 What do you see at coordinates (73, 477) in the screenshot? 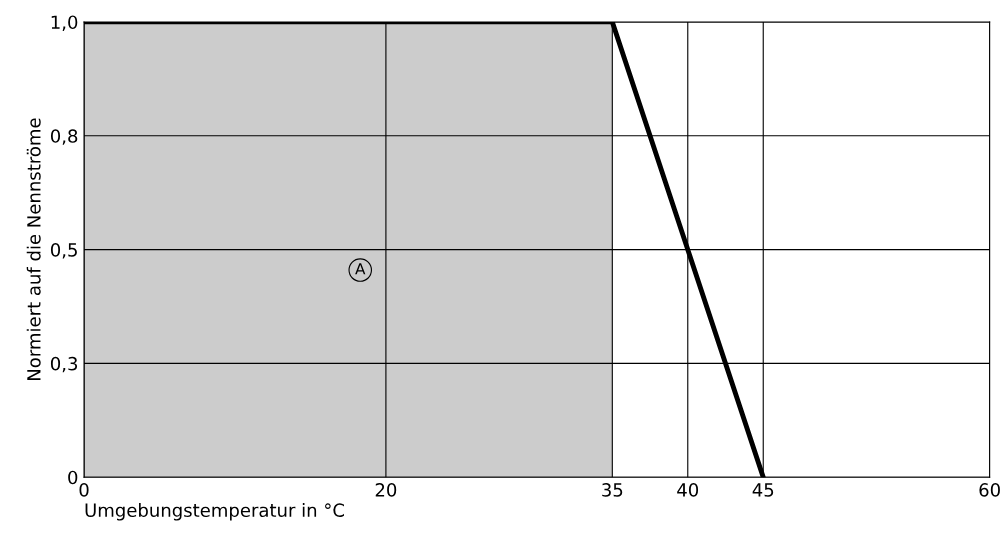
I see `y-tick-label: 0` at bounding box center [73, 477].